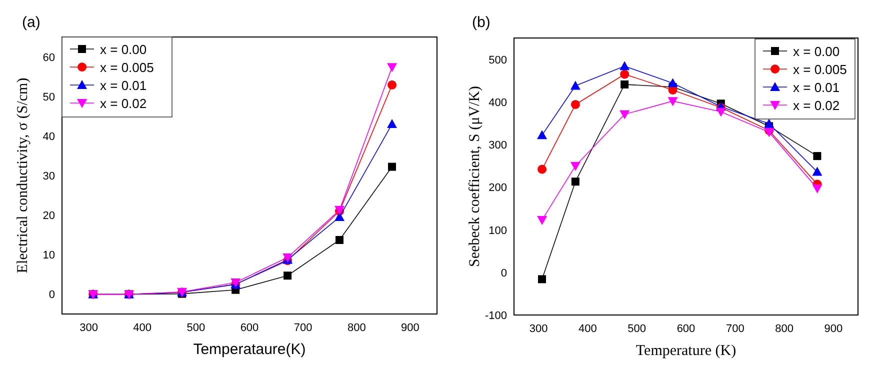 The height and width of the screenshot is (373, 891). I want to click on y-tick-label: 200, so click(497, 188).